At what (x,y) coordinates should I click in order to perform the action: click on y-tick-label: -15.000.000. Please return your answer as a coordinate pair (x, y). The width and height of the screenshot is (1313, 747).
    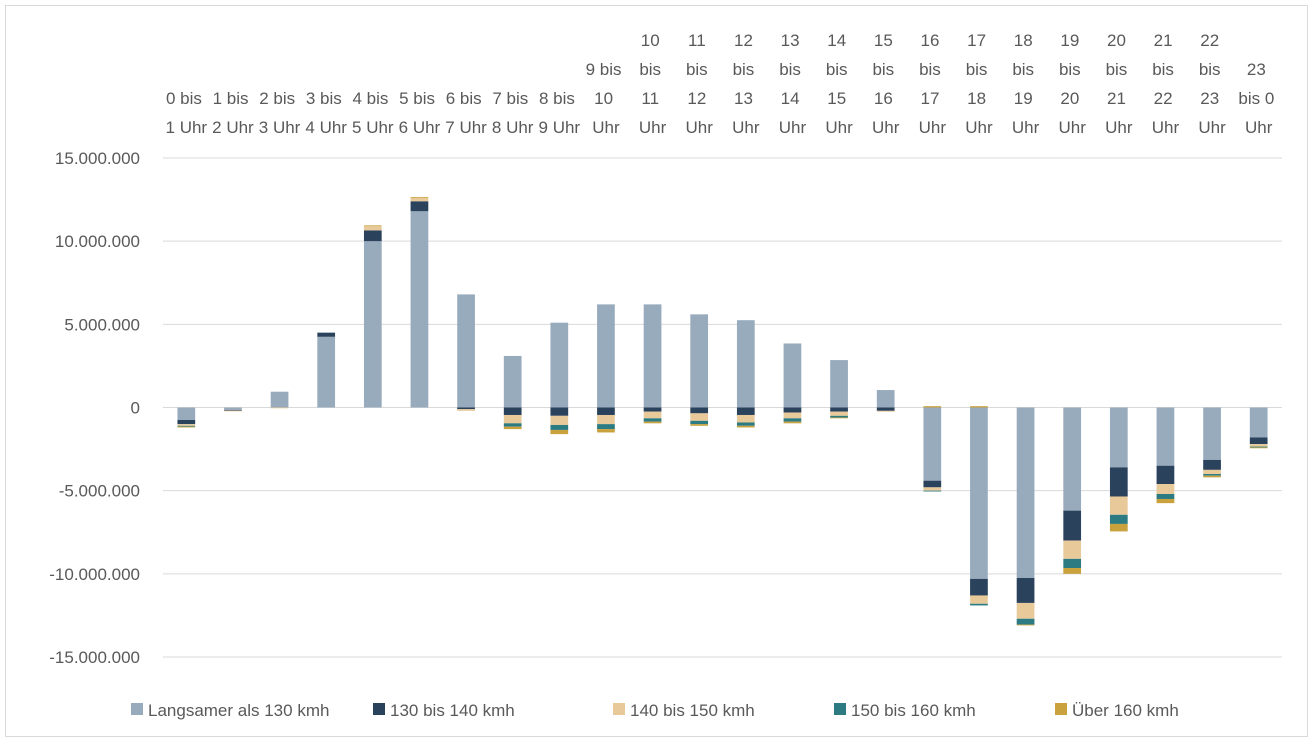
    Looking at the image, I should click on (94, 657).